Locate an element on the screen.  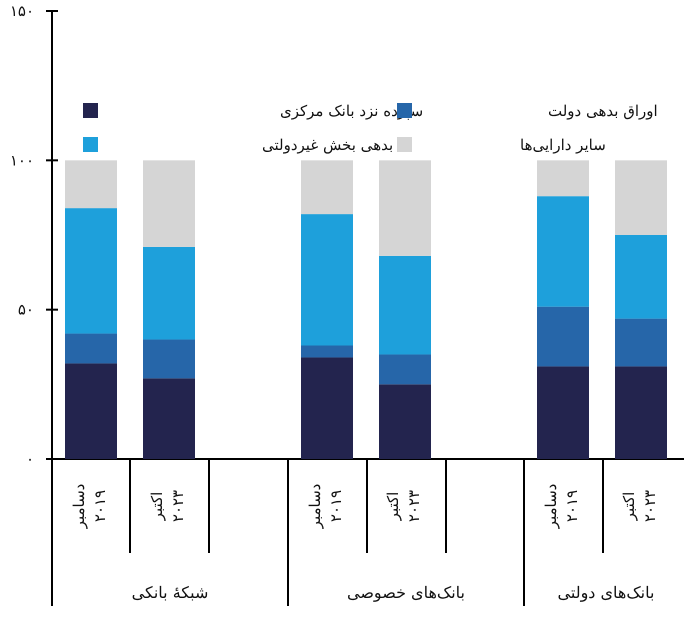
y-tick-label: ۱۰۰ is located at coordinates (22, 160).